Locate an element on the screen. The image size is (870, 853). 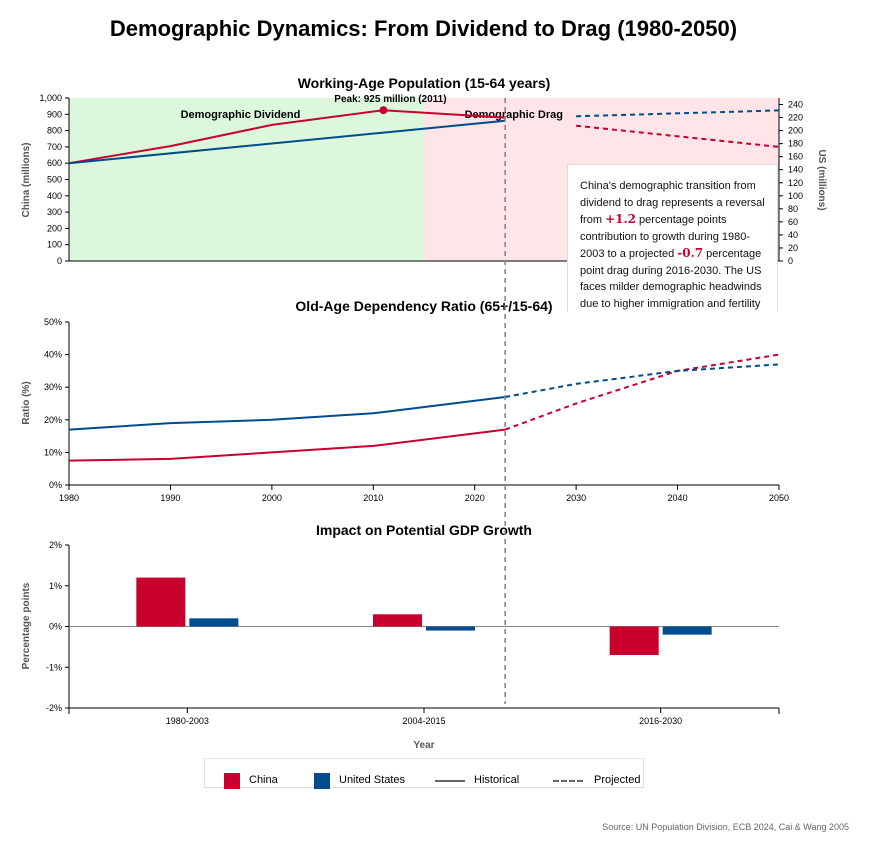
y-tick-label: -1% is located at coordinates (54, 667).